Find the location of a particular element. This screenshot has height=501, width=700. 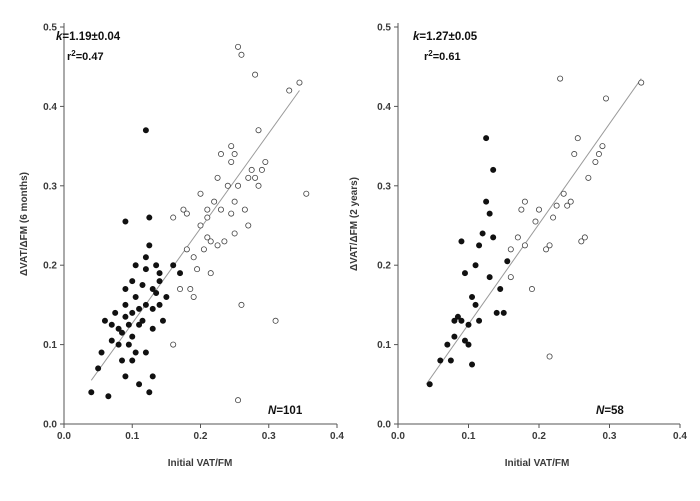

x-tick-label: 0.1 is located at coordinates (469, 436).